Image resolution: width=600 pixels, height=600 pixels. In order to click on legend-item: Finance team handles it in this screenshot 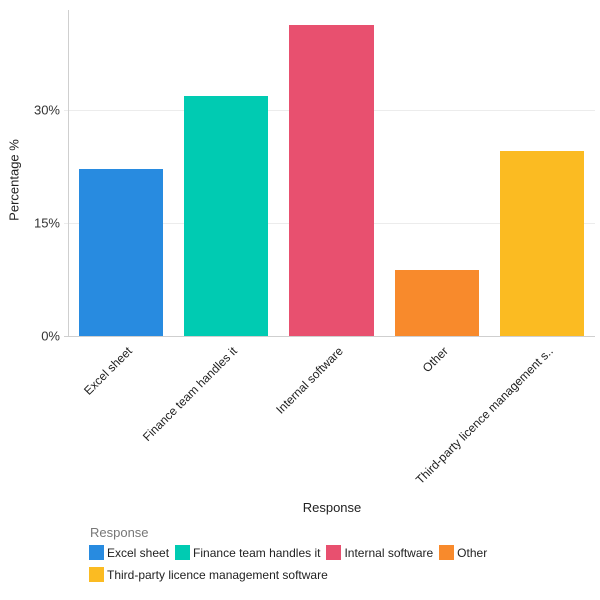, I will do `click(247, 552)`.